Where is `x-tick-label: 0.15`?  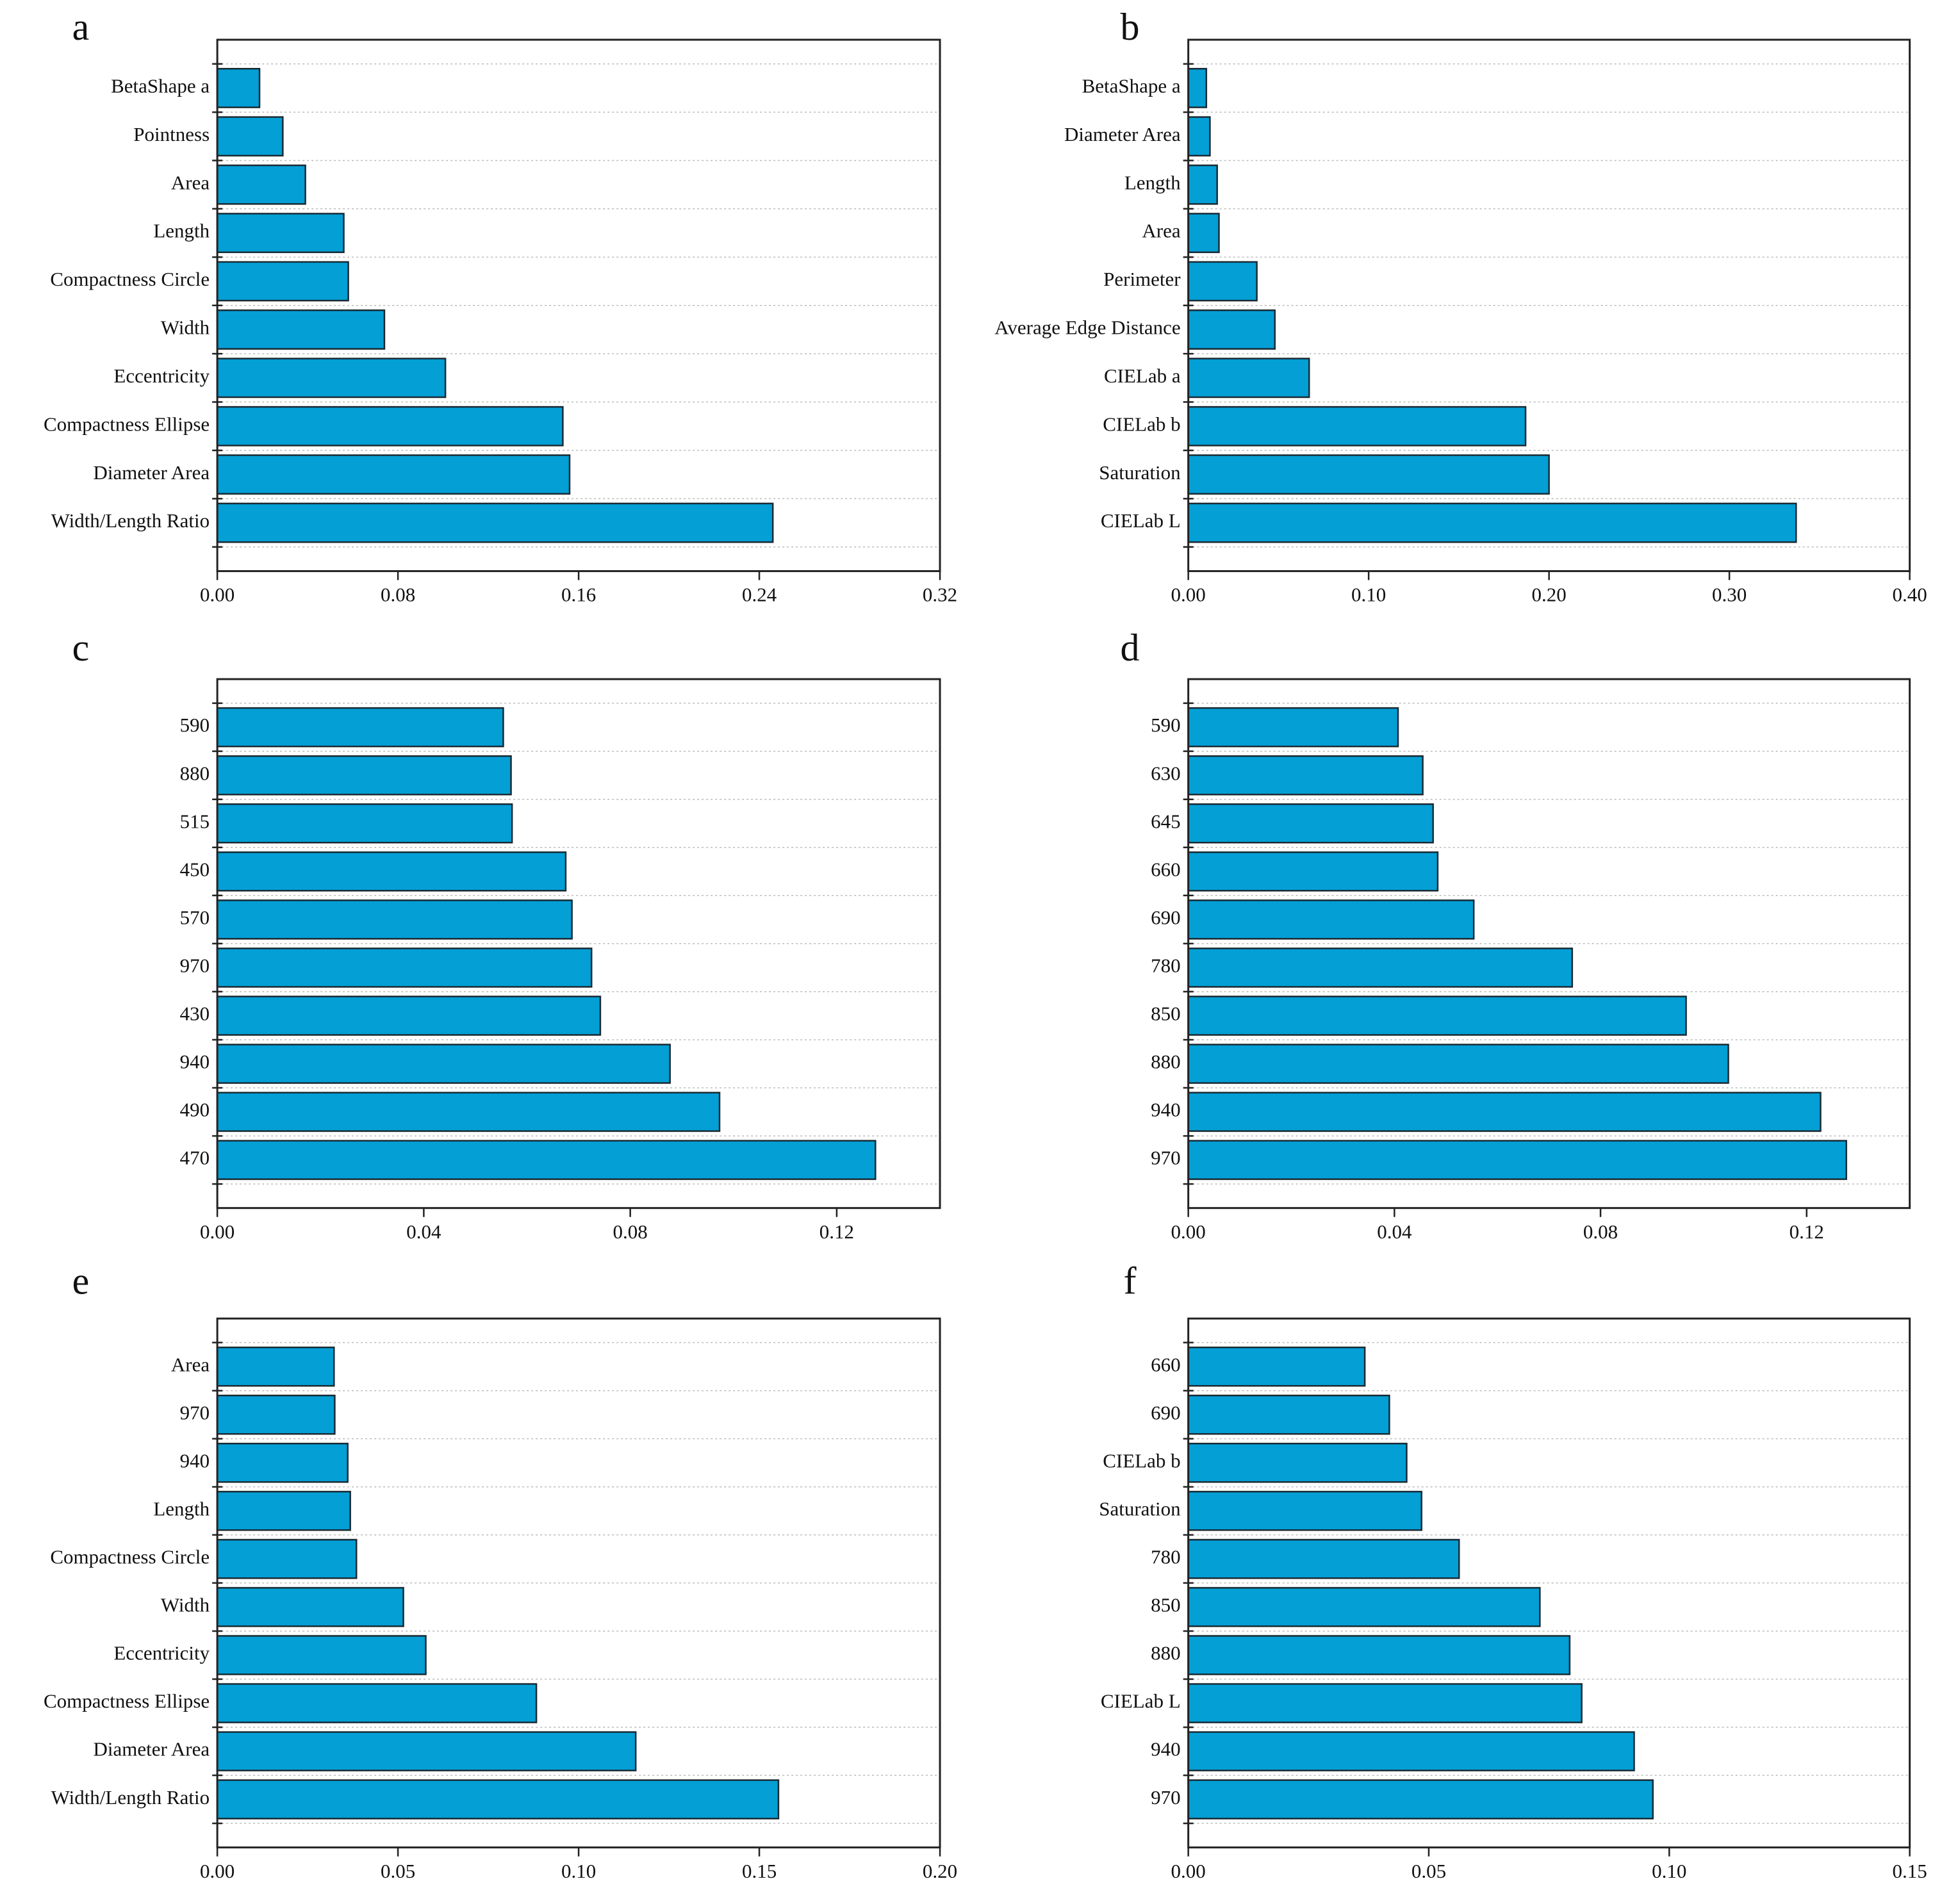 x-tick-label: 0.15 is located at coordinates (1909, 1871).